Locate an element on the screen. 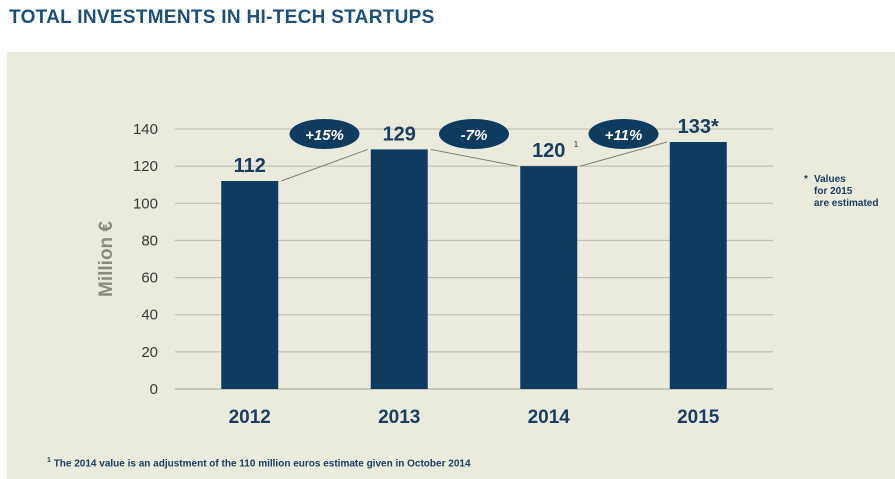  note-line-1: Values is located at coordinates (830, 179).